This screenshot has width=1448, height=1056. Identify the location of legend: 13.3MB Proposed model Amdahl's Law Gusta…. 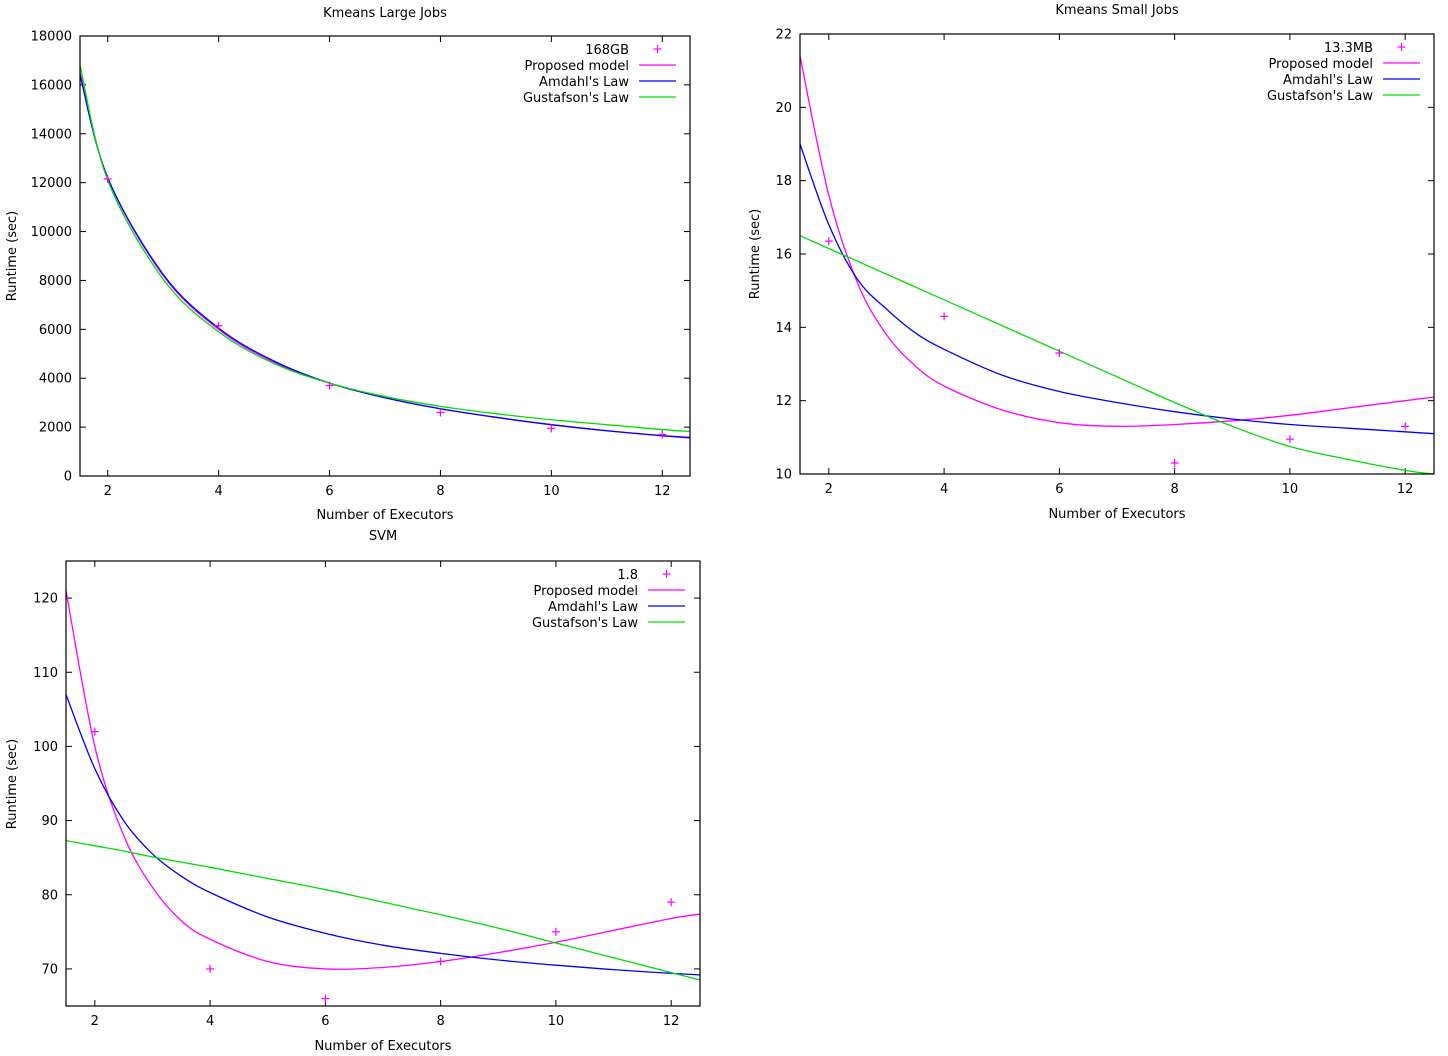
(1343, 72).